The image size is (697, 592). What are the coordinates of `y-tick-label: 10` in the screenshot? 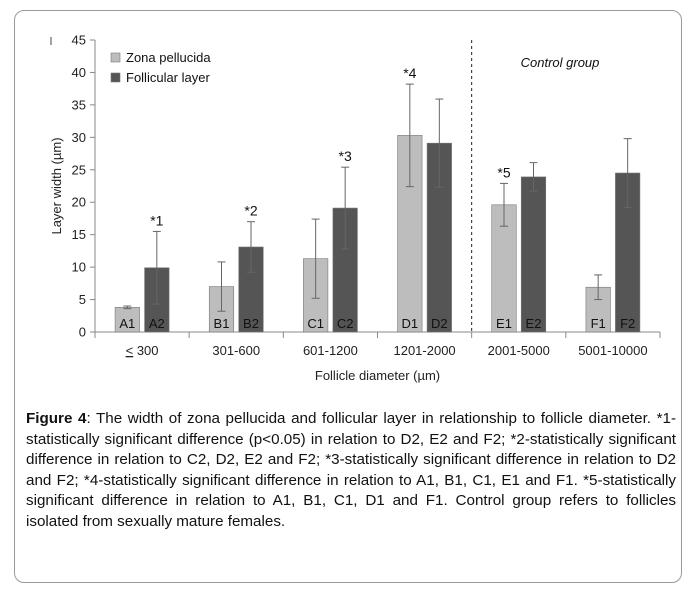 It's located at (79, 267).